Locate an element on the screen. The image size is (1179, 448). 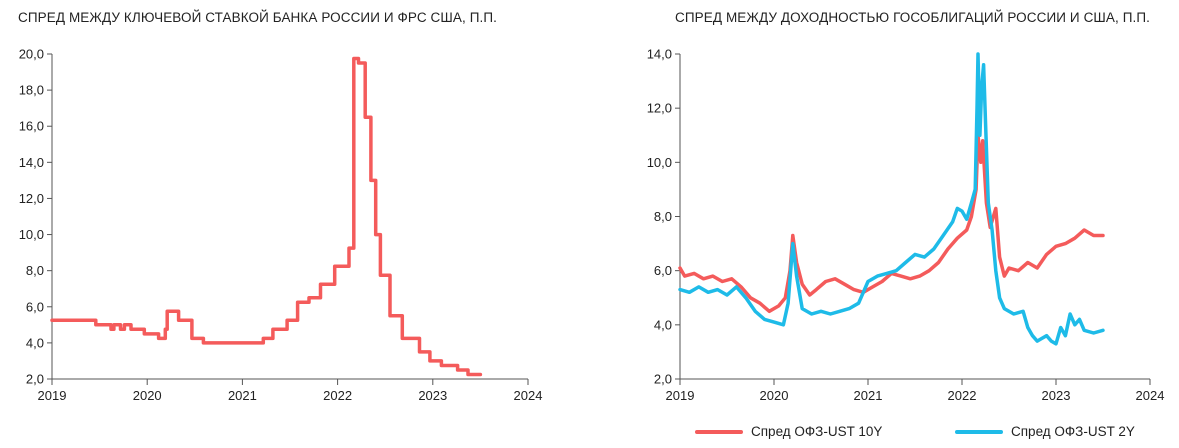
legend-swatch-ofz-ust-2y is located at coordinates (979, 431).